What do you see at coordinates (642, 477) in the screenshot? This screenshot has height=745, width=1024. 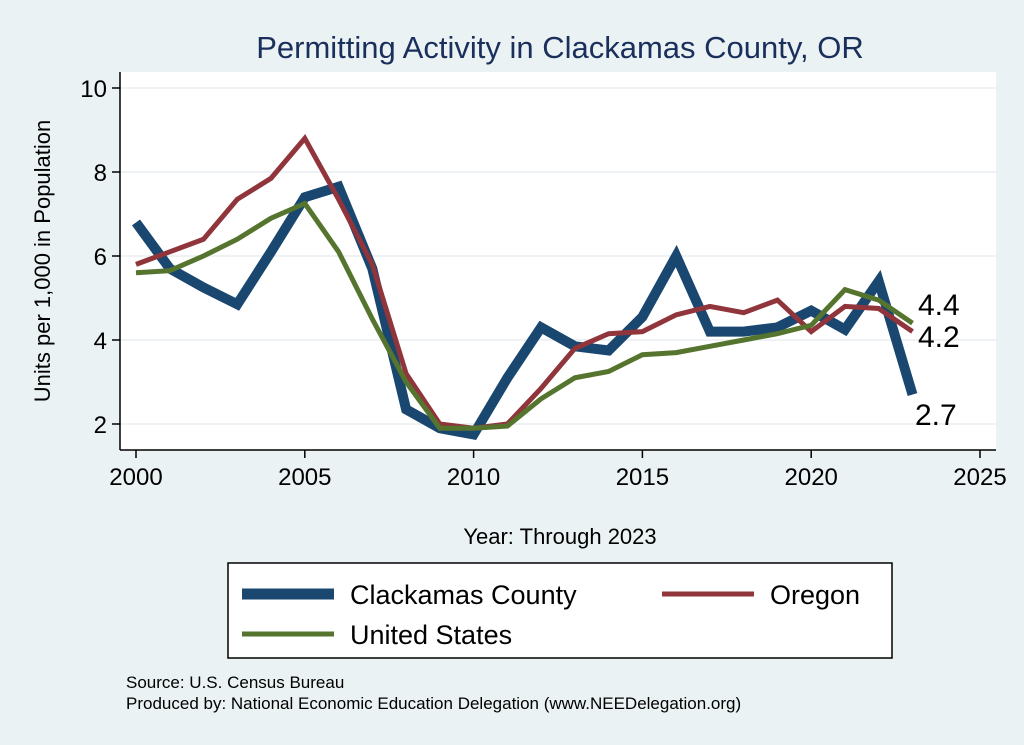 I see `x-tick-label: 2015` at bounding box center [642, 477].